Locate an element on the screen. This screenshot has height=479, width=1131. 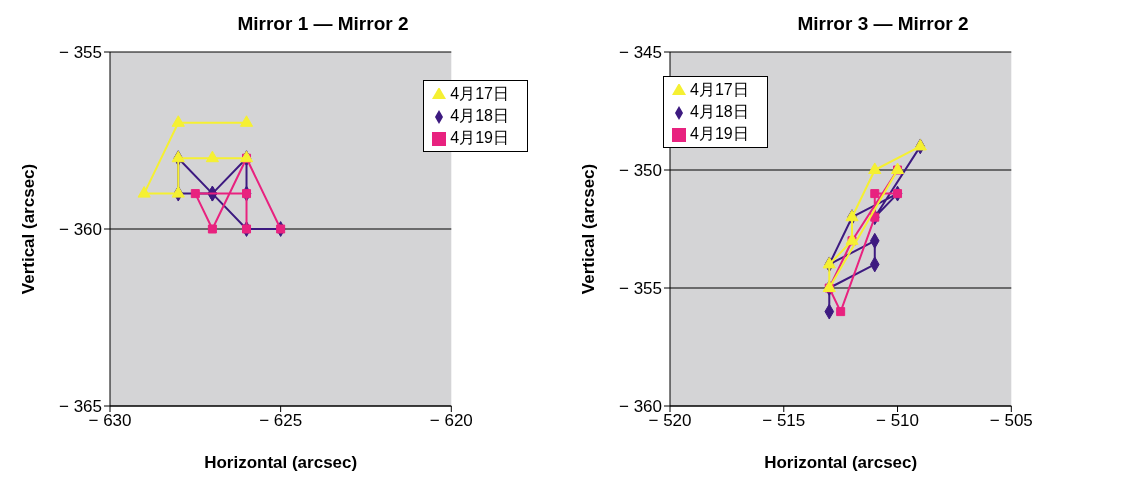
x-tick-label: − 620 is located at coordinates (451, 421).